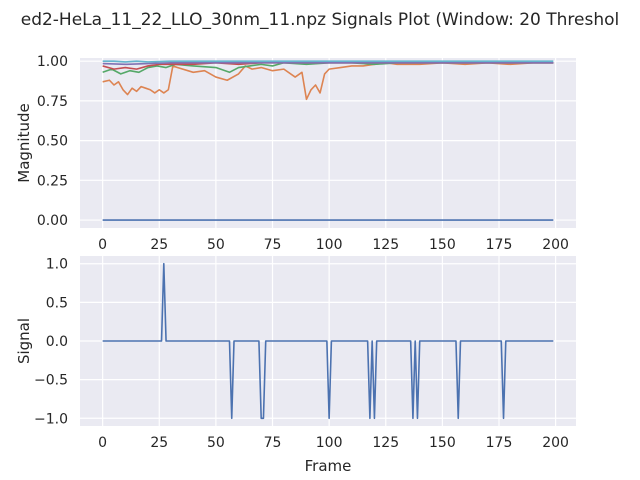  What do you see at coordinates (385, 245) in the screenshot?
I see `magnitude-x-tick-label: 125` at bounding box center [385, 245].